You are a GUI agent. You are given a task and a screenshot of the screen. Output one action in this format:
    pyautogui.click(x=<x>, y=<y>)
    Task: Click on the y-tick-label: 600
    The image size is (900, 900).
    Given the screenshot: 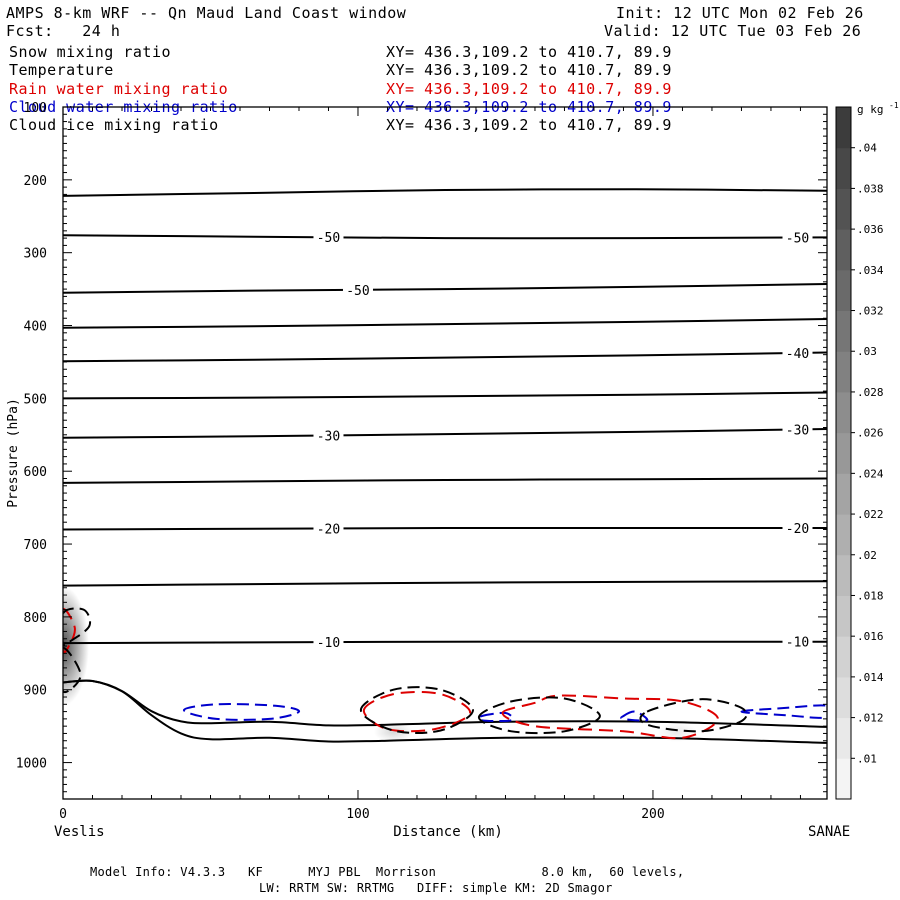 What is the action you would take?
    pyautogui.click(x=35, y=472)
    